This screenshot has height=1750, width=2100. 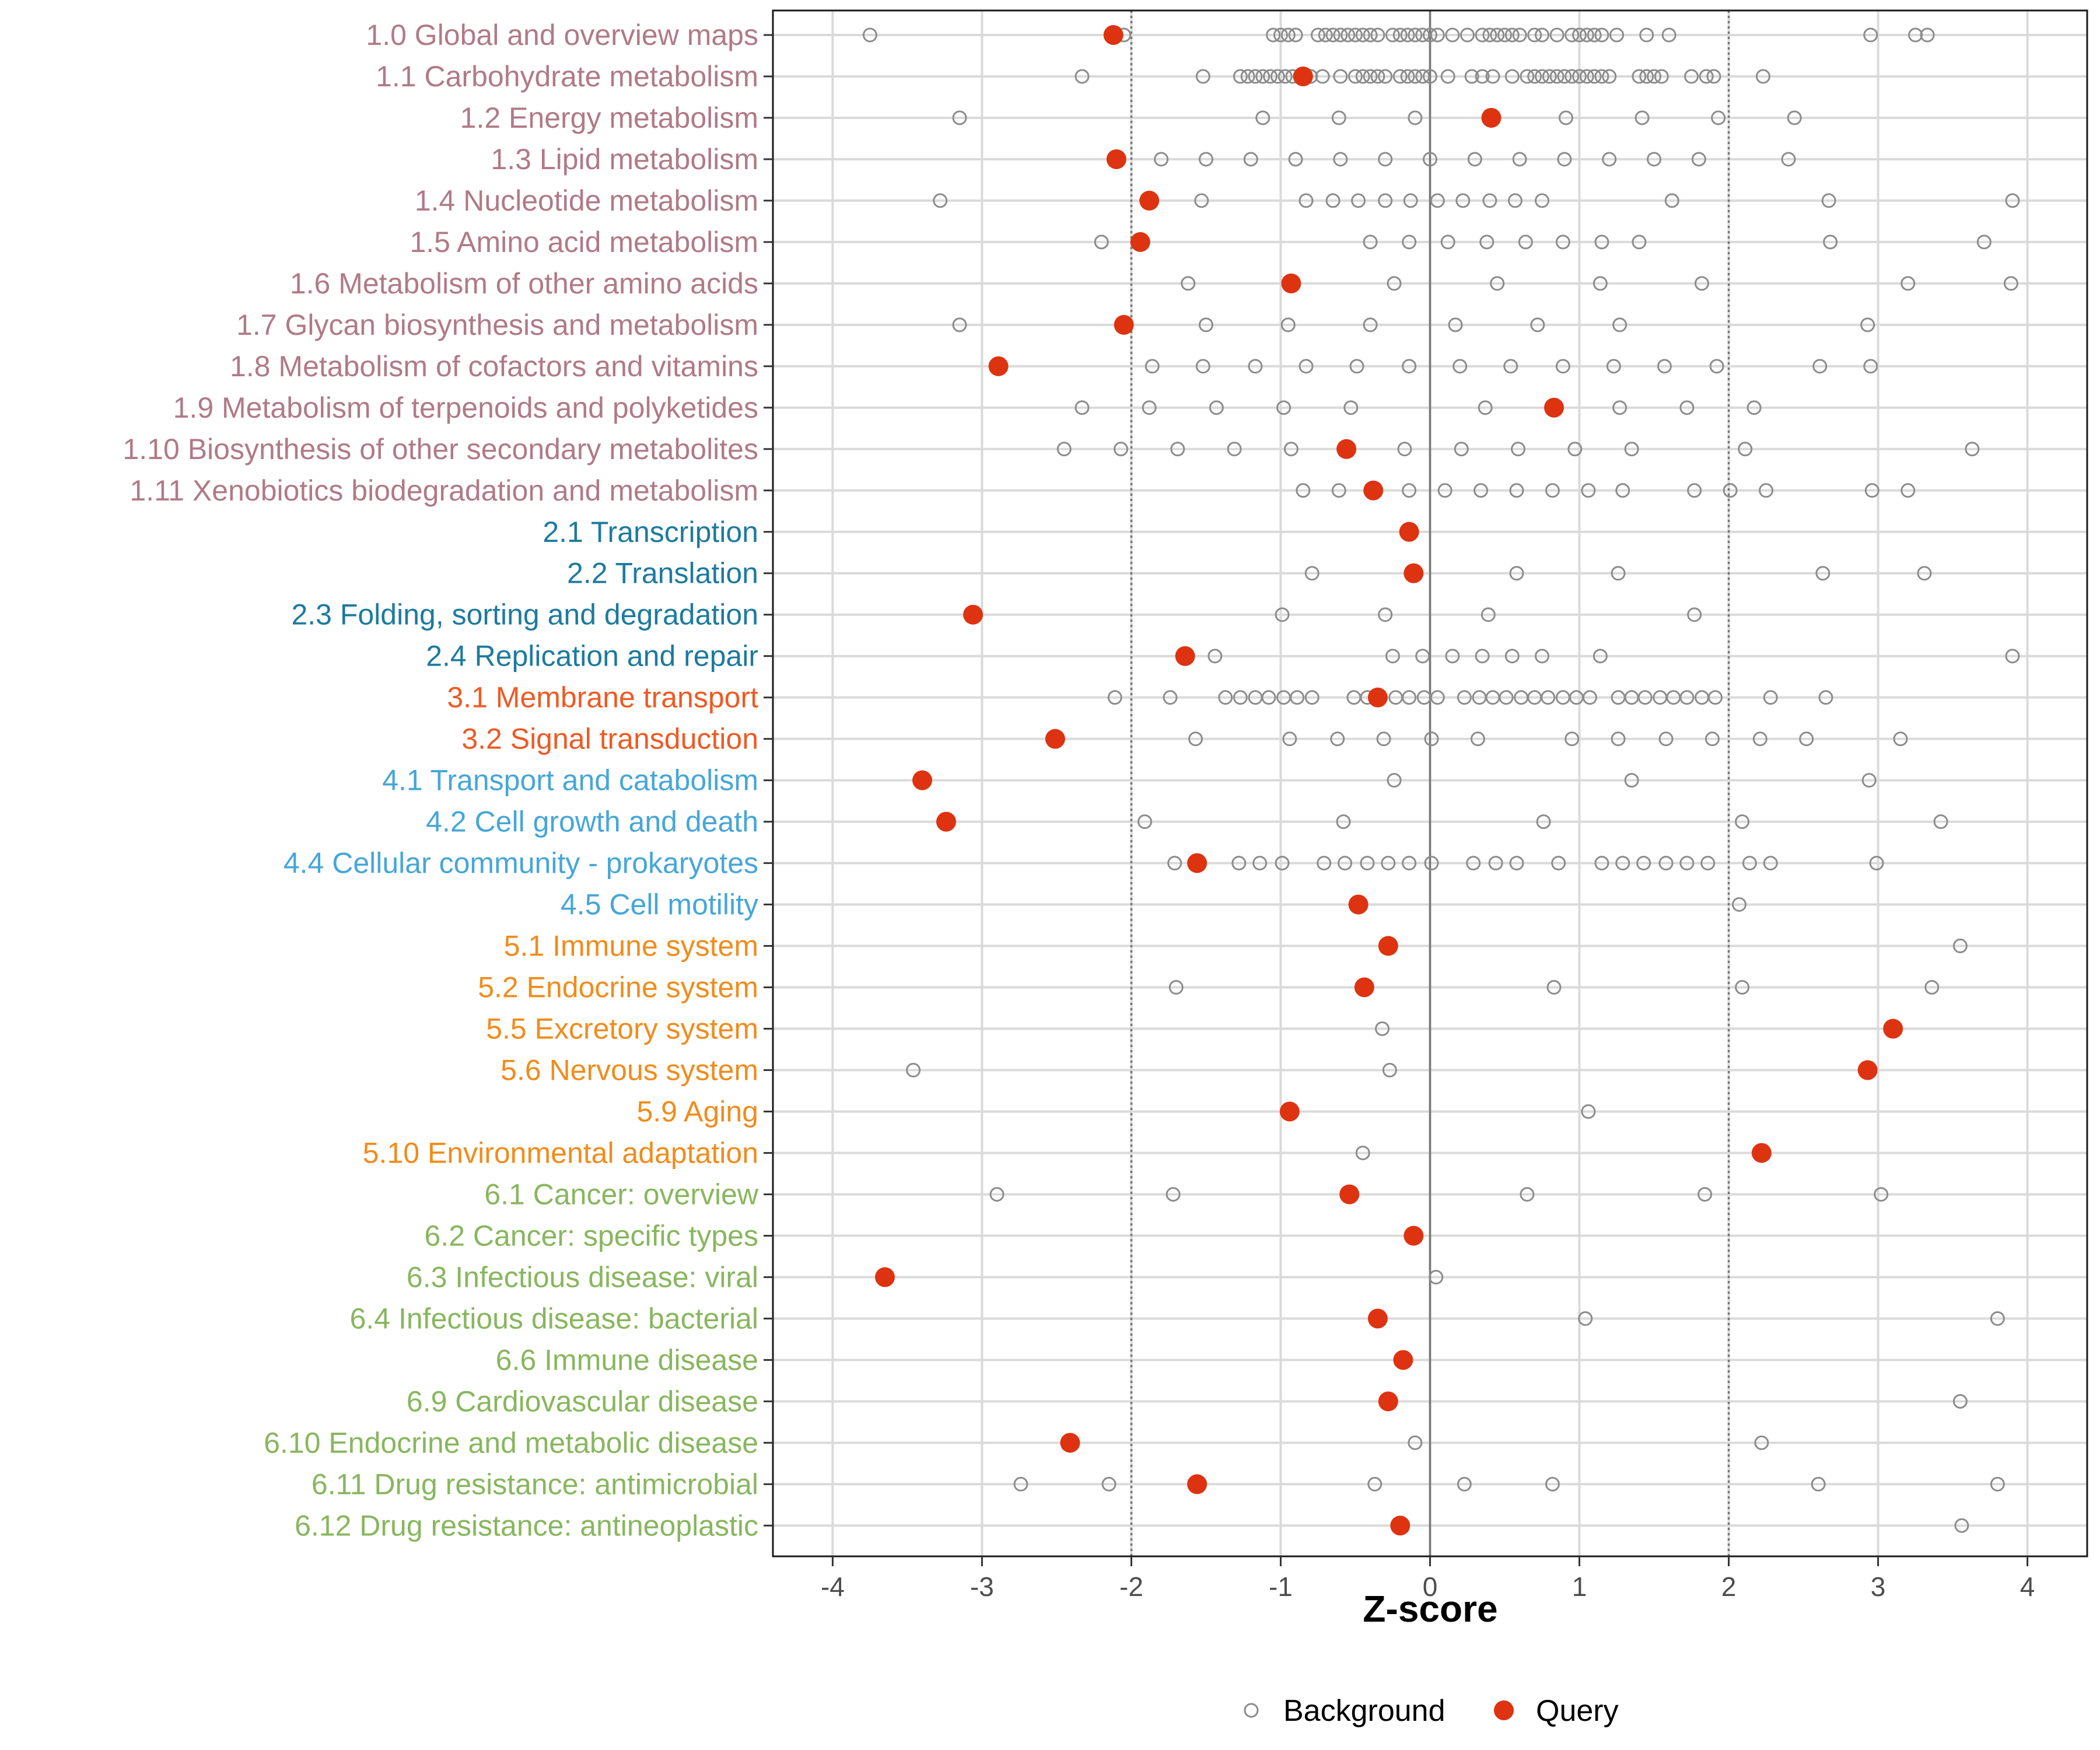 I want to click on category-label: 5.6 Nervous system, so click(x=629, y=1070).